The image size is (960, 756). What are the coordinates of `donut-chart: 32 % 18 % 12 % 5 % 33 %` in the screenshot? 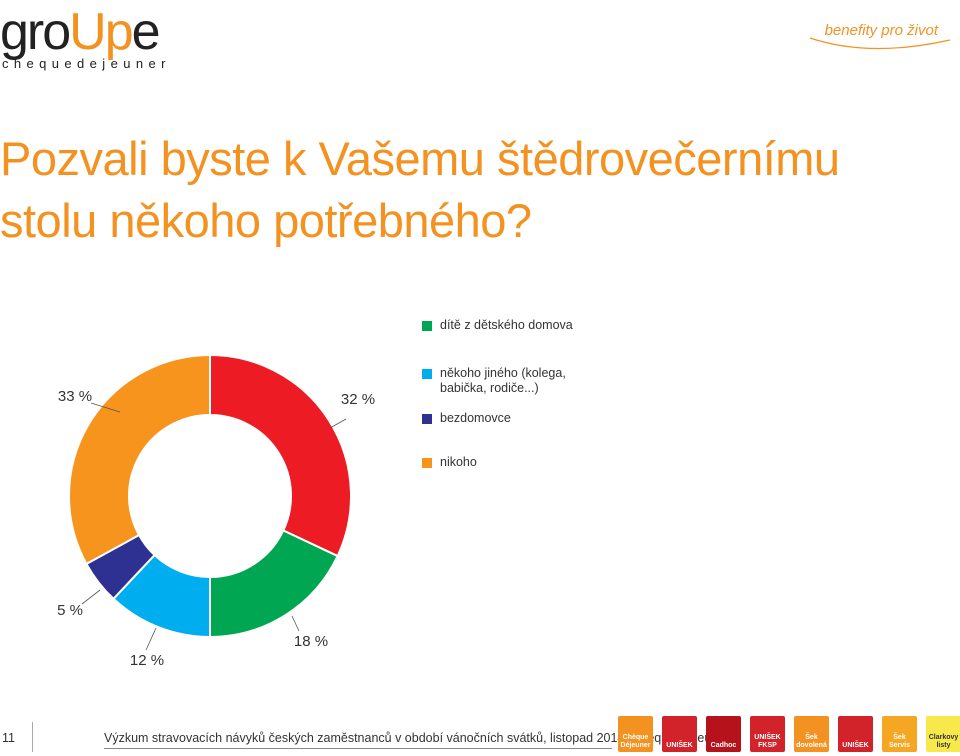 It's located at (216, 511).